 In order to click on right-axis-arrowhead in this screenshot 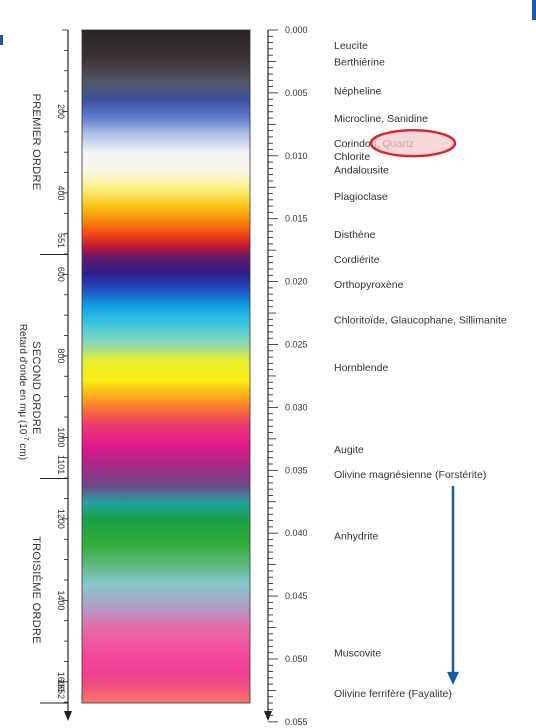, I will do `click(268, 716)`.